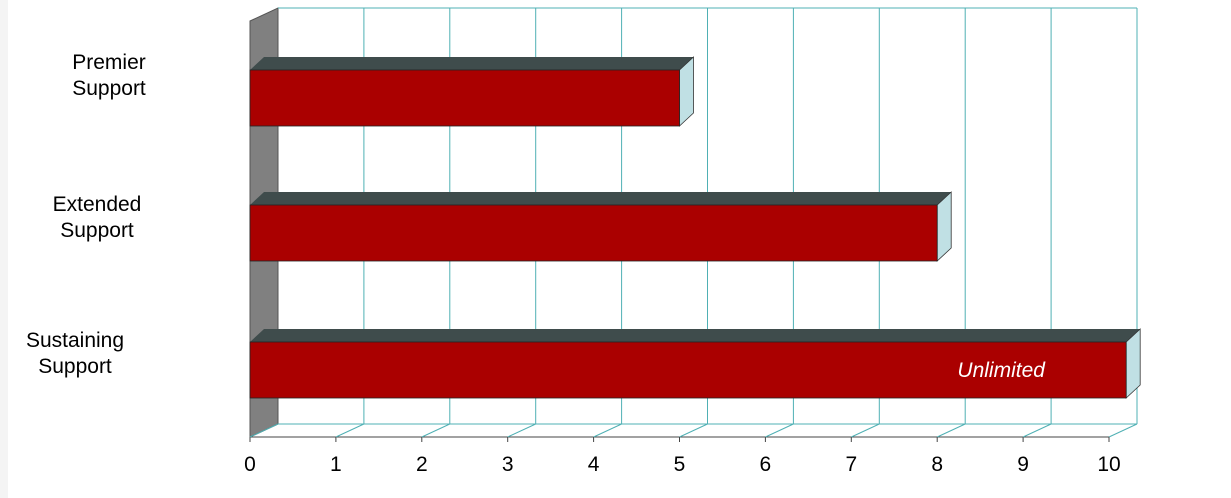  I want to click on category-label-extended-support: Extended Support, so click(97, 217).